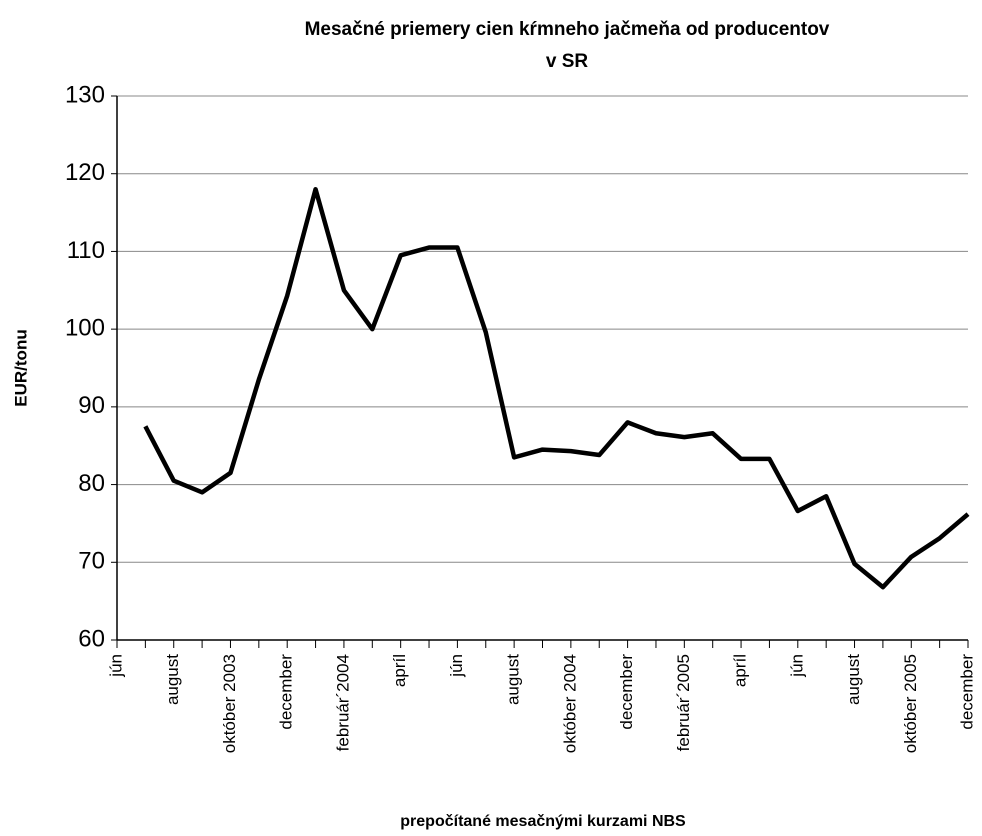  I want to click on y-tick-label: 90, so click(91, 405).